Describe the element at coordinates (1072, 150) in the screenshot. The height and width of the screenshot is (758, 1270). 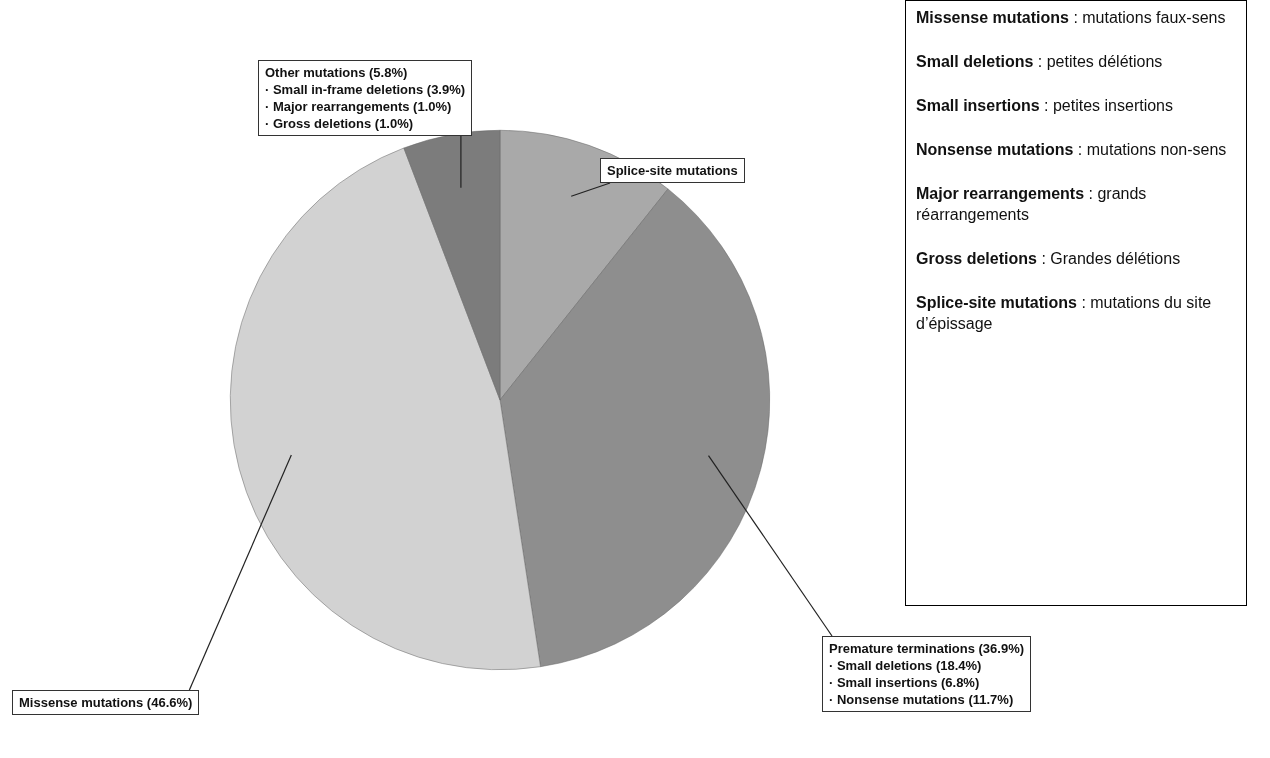
I see `text: Nonsense mutations : mutations non-sens` at that location.